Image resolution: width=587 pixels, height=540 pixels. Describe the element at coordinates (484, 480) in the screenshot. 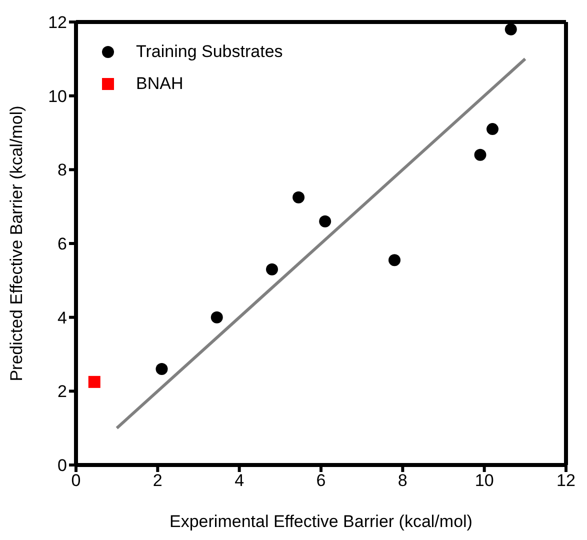

I see `x-tick-label: 10` at that location.